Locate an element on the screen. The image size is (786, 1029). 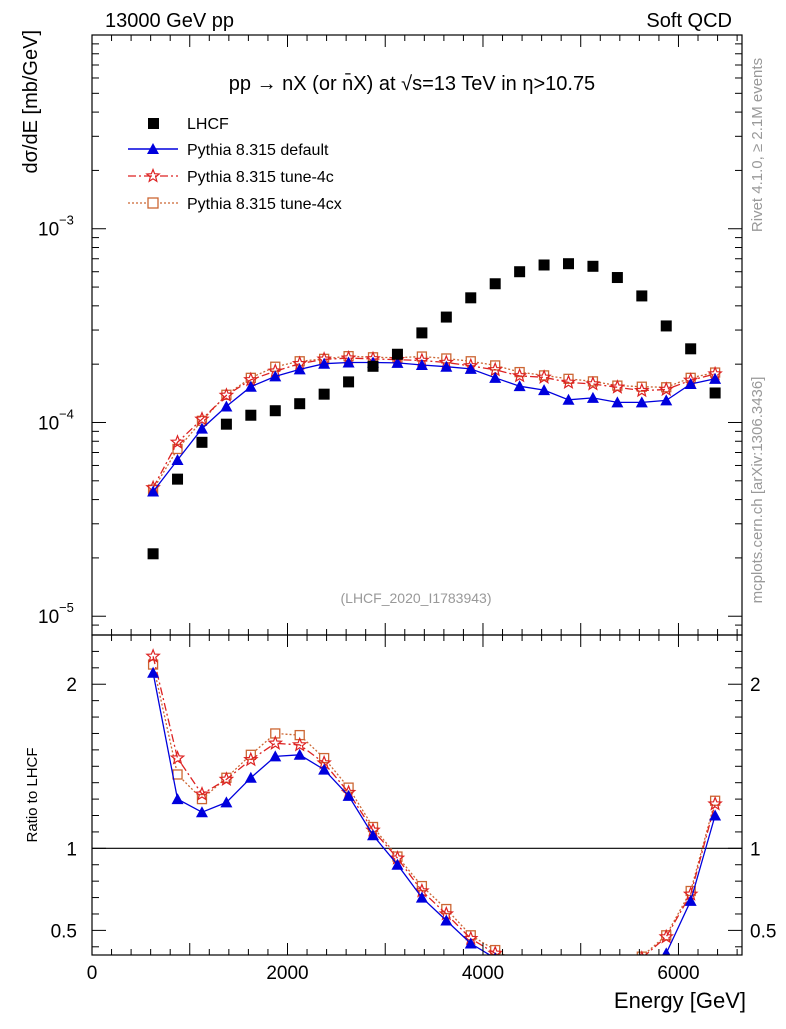
legend-label: Pythia 8.315 tune-4cx is located at coordinates (264, 204).